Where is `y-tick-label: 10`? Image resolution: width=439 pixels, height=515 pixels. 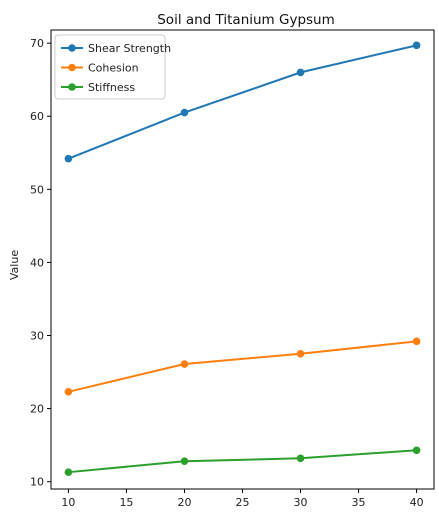
y-tick-label: 10 is located at coordinates (37, 482).